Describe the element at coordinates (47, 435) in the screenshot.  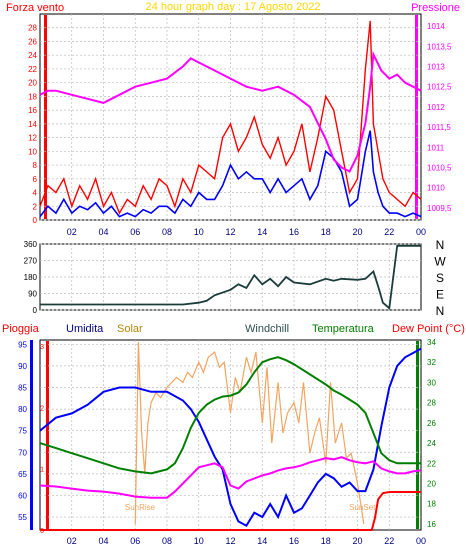
I see `rain-axis-bar` at that location.